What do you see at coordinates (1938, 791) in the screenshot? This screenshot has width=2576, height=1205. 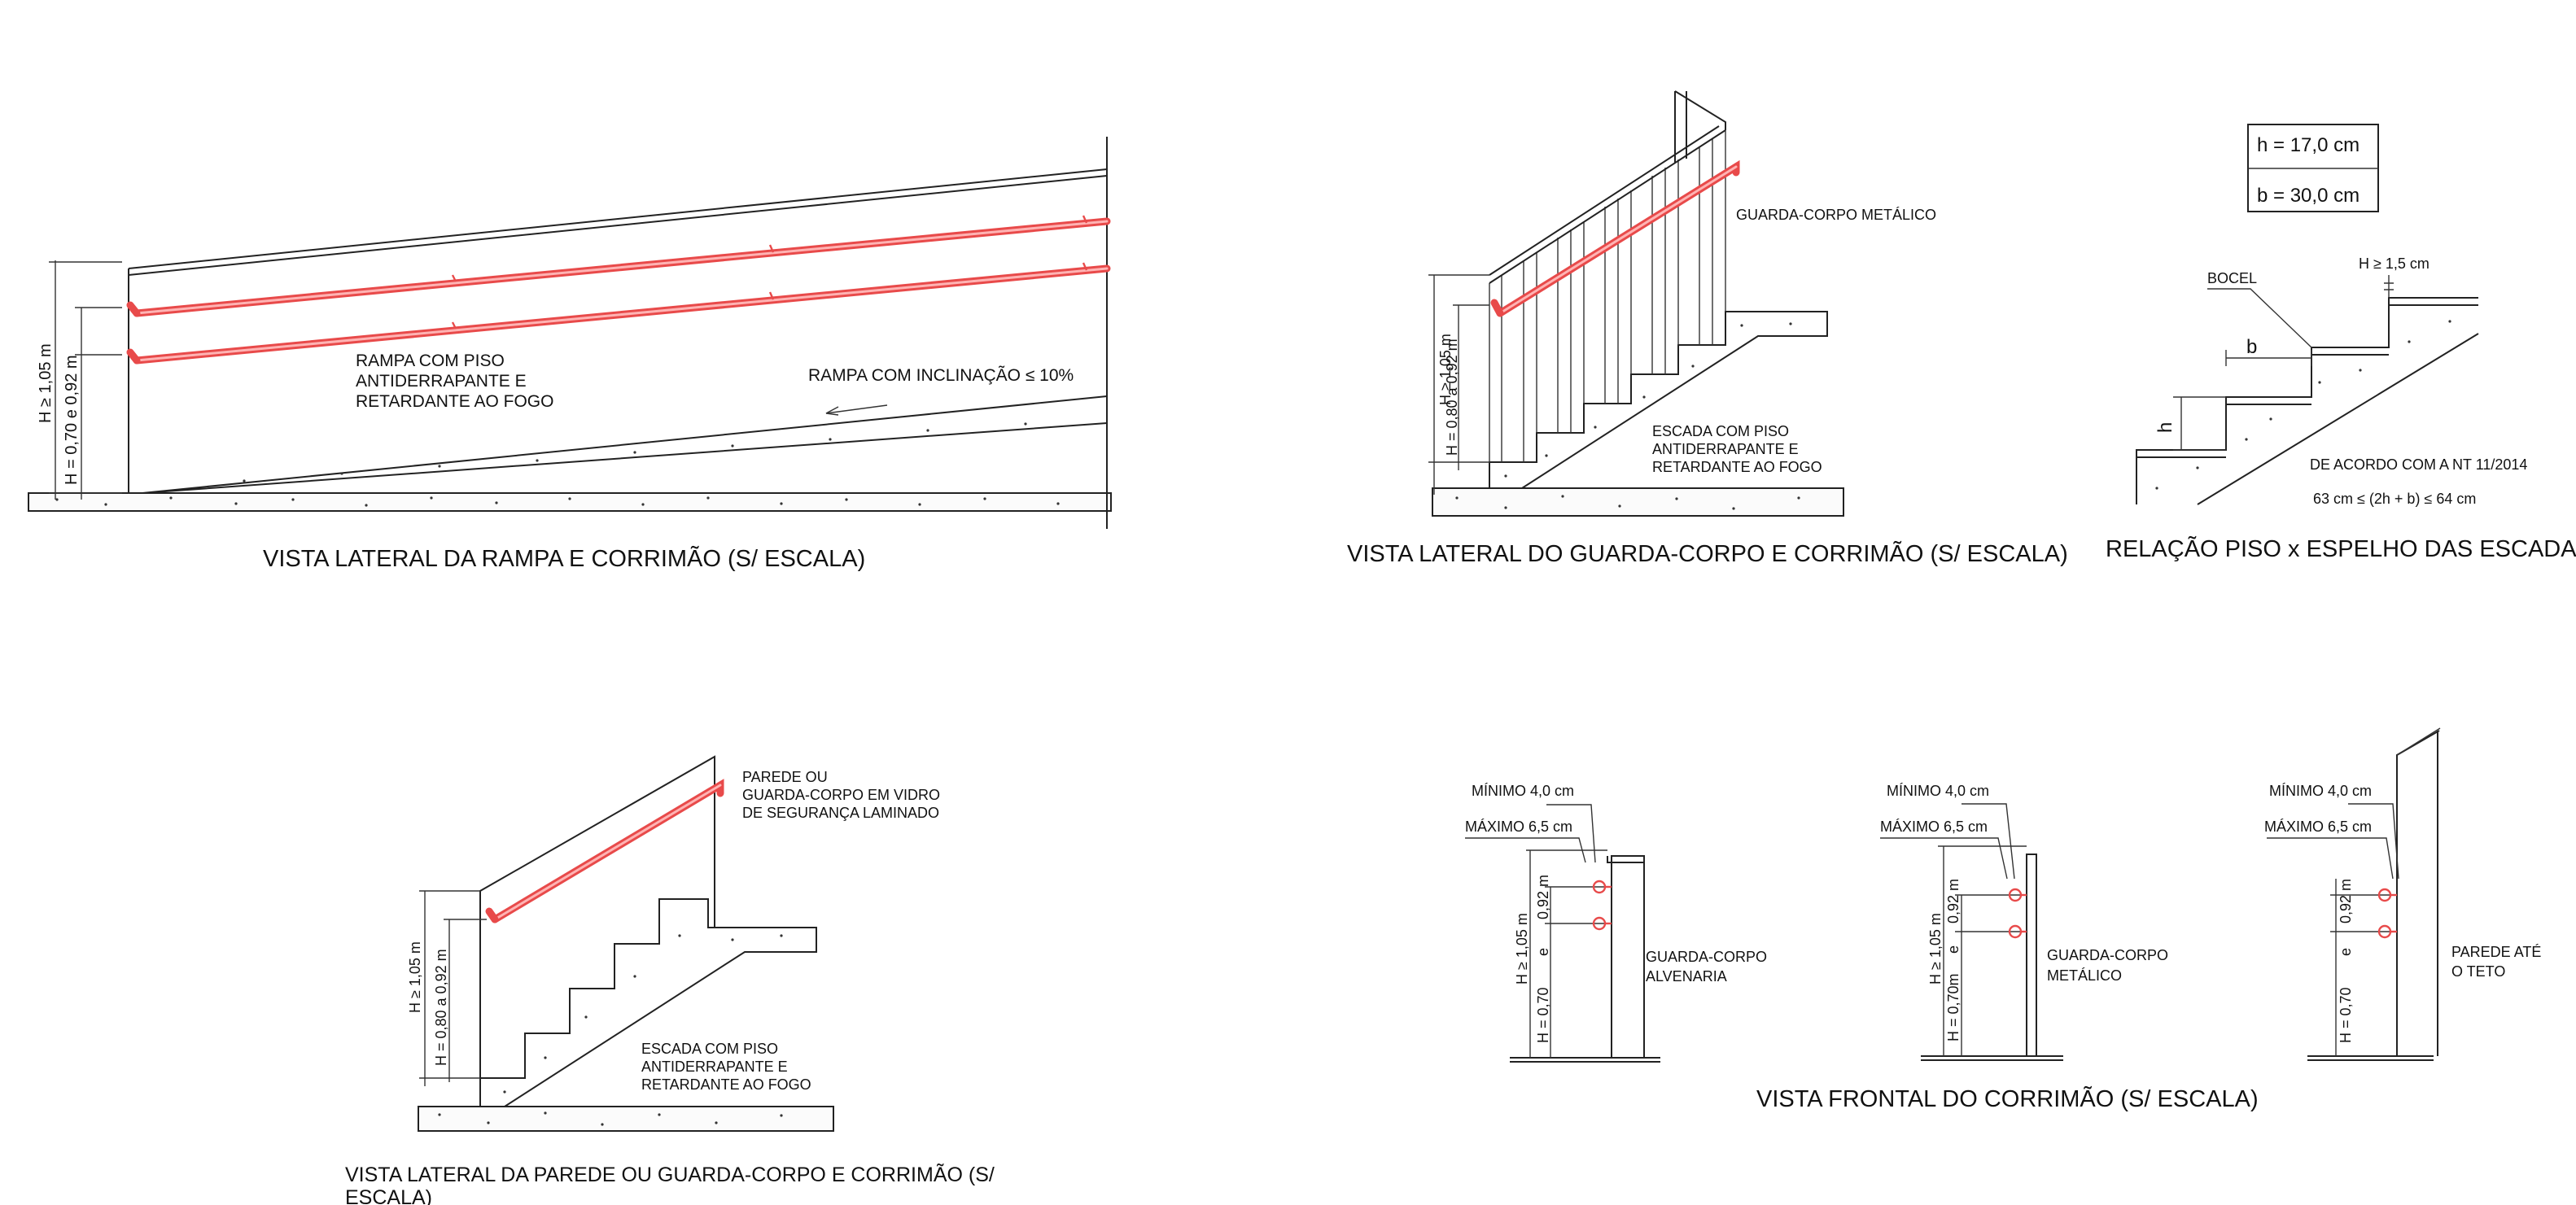 I see `front2-min: MÍNIMO 4,0 cm` at bounding box center [1938, 791].